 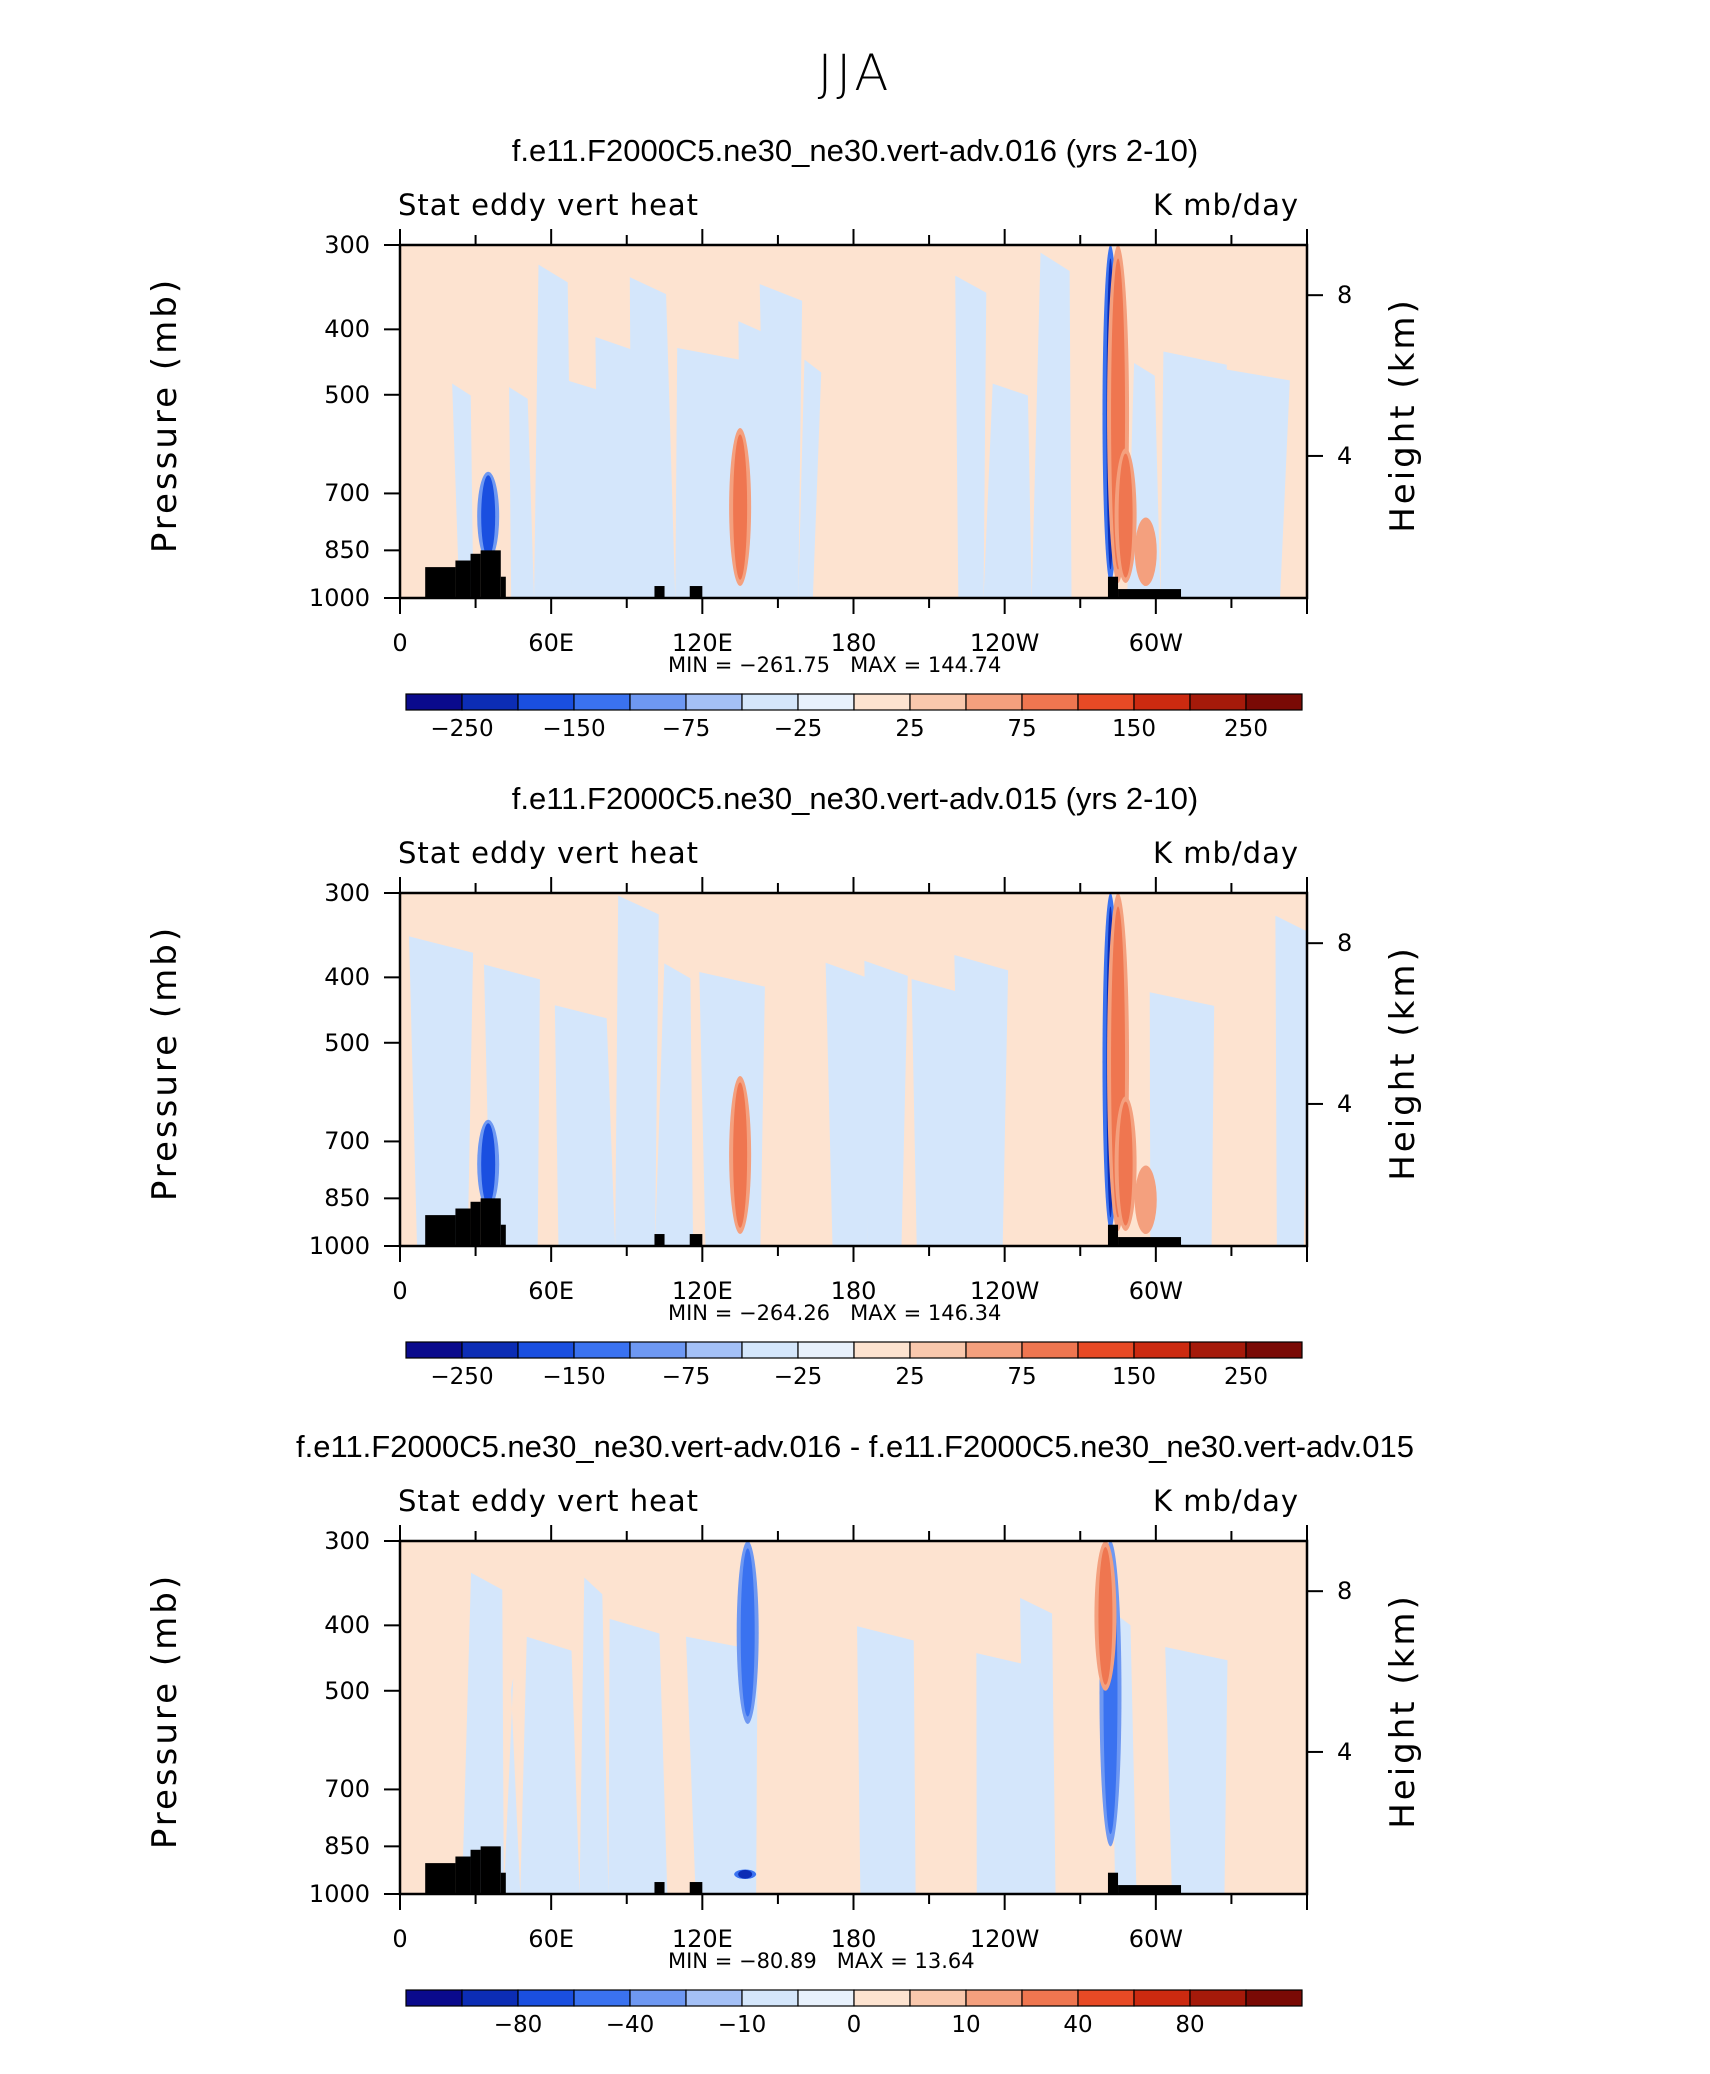 What do you see at coordinates (339, 1894) in the screenshot?
I see `y-tick-label: 1000` at bounding box center [339, 1894].